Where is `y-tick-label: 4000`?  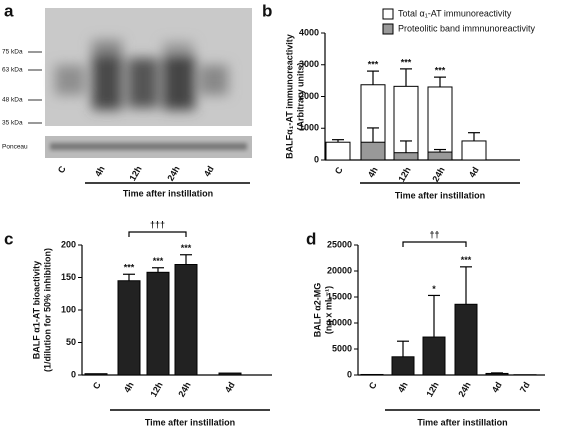 y-tick-label: 4000 is located at coordinates (309, 32).